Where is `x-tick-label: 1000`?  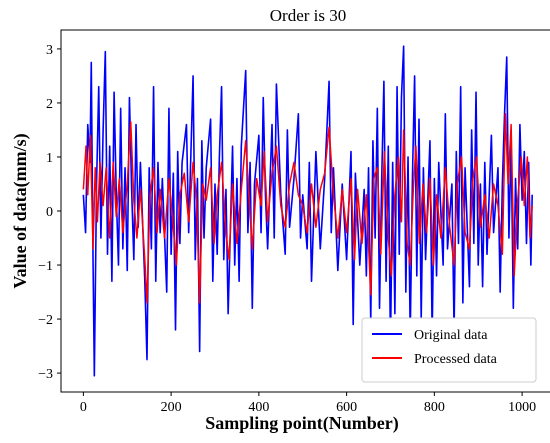
x-tick-label: 1000 is located at coordinates (522, 407).